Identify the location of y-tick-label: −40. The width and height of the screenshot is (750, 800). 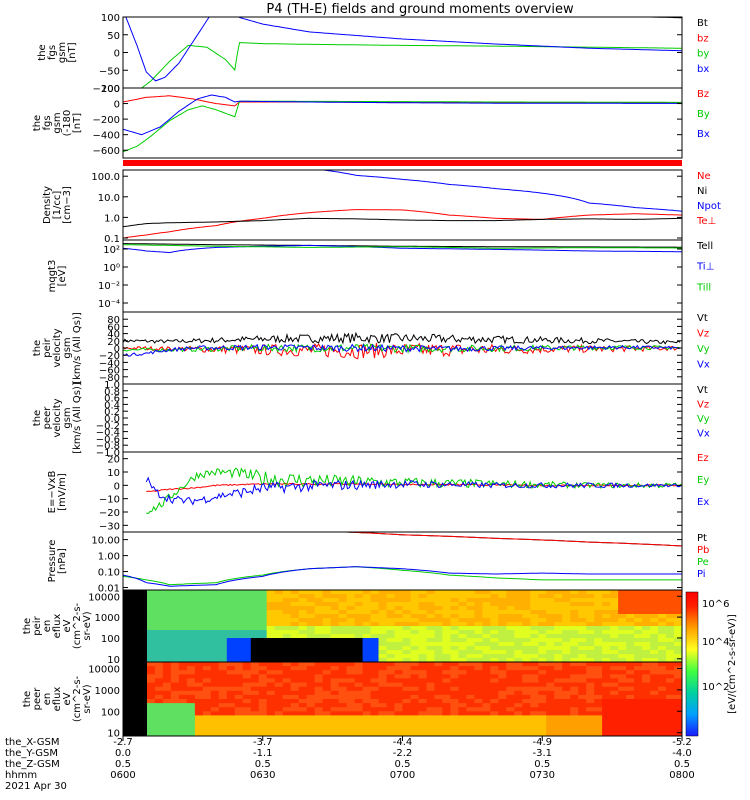
(109, 363).